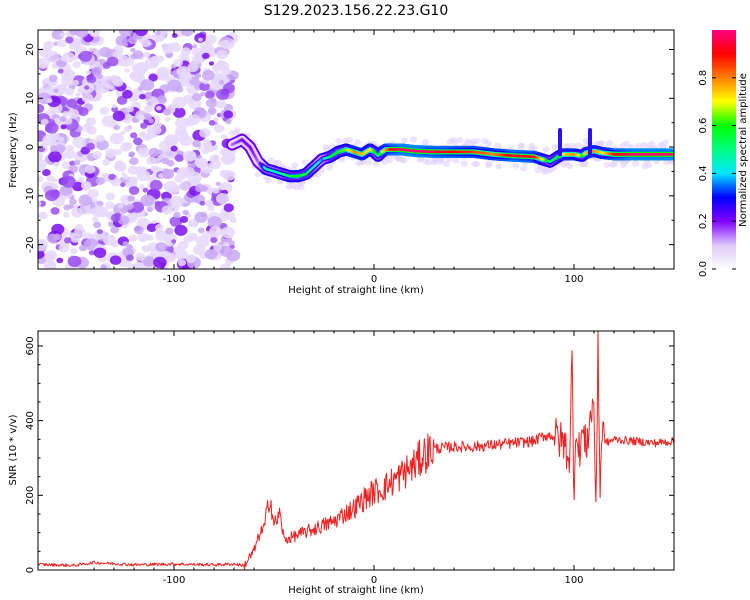 This screenshot has height=600, width=750. Describe the element at coordinates (30, 98) in the screenshot. I see `spectrogram-y-tick-label: 10` at that location.